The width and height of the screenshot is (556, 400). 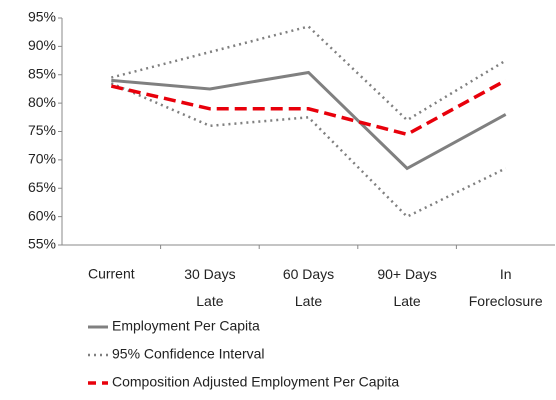 I want to click on y-tick-label: 60%, so click(x=42, y=215).